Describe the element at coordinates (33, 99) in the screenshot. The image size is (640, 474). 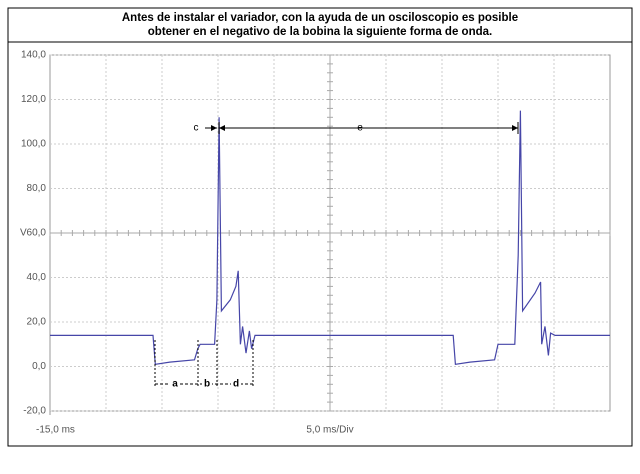
I see `y-tick-label: 120,0` at that location.